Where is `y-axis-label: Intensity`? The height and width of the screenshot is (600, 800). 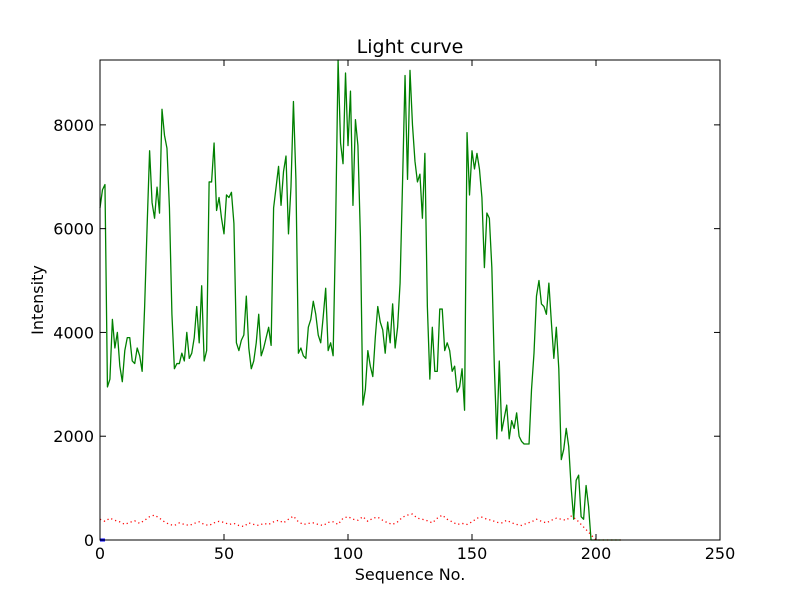
y-axis-label: Intensity is located at coordinates (37, 300).